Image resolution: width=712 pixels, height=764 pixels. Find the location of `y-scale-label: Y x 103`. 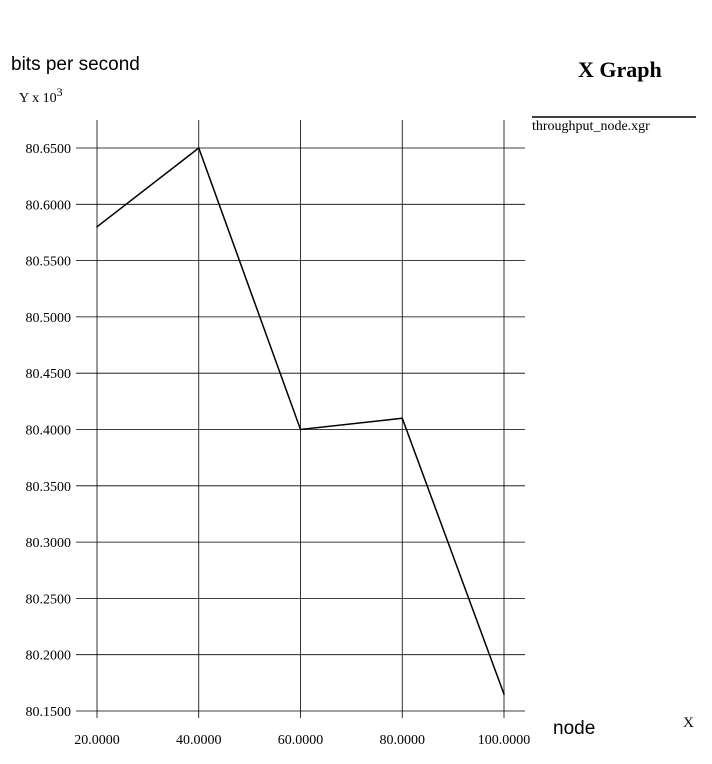

y-scale-label: Y x 103 is located at coordinates (41, 95).